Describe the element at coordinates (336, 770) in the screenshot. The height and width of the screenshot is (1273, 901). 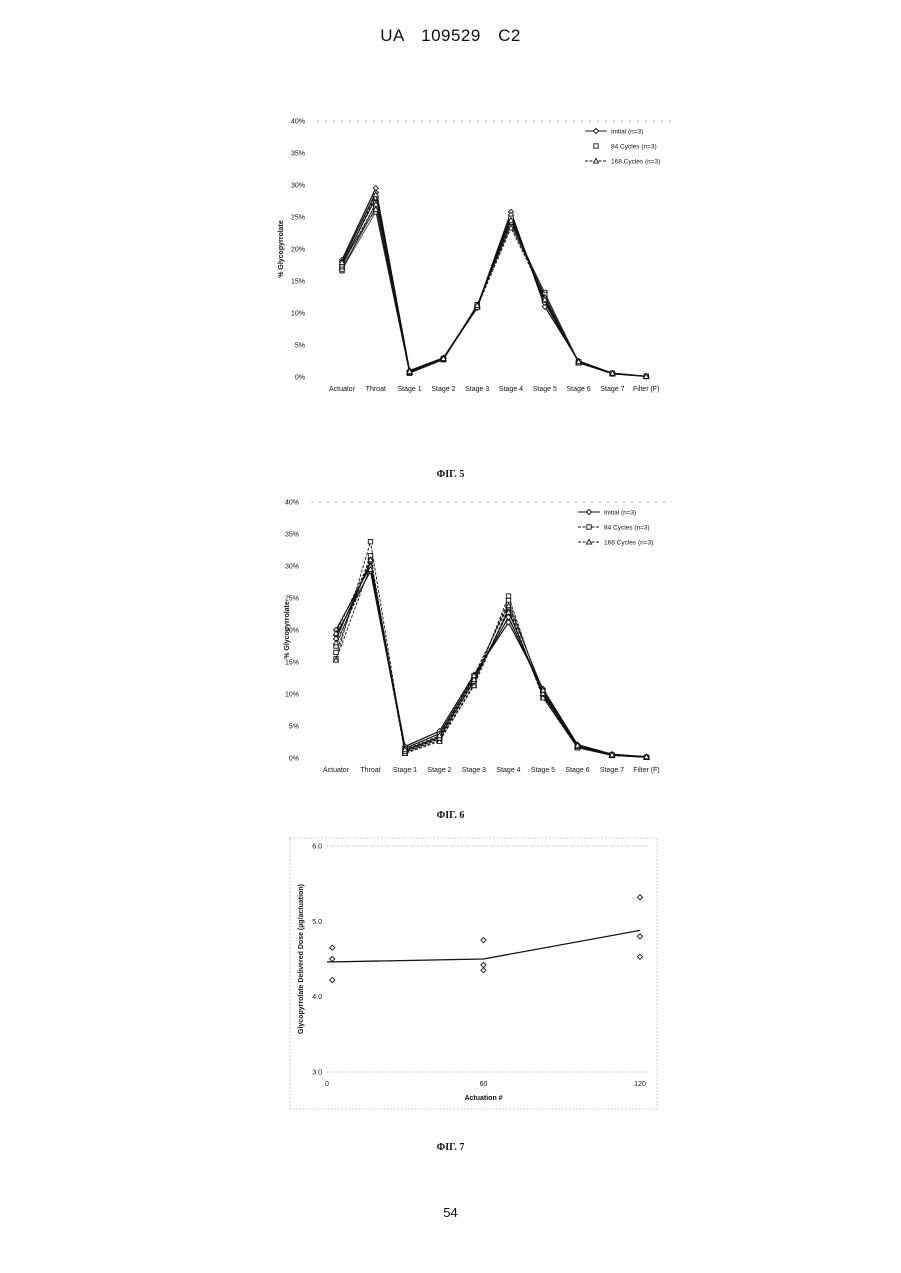
I see `fig6-xtick-label: Actuator` at that location.